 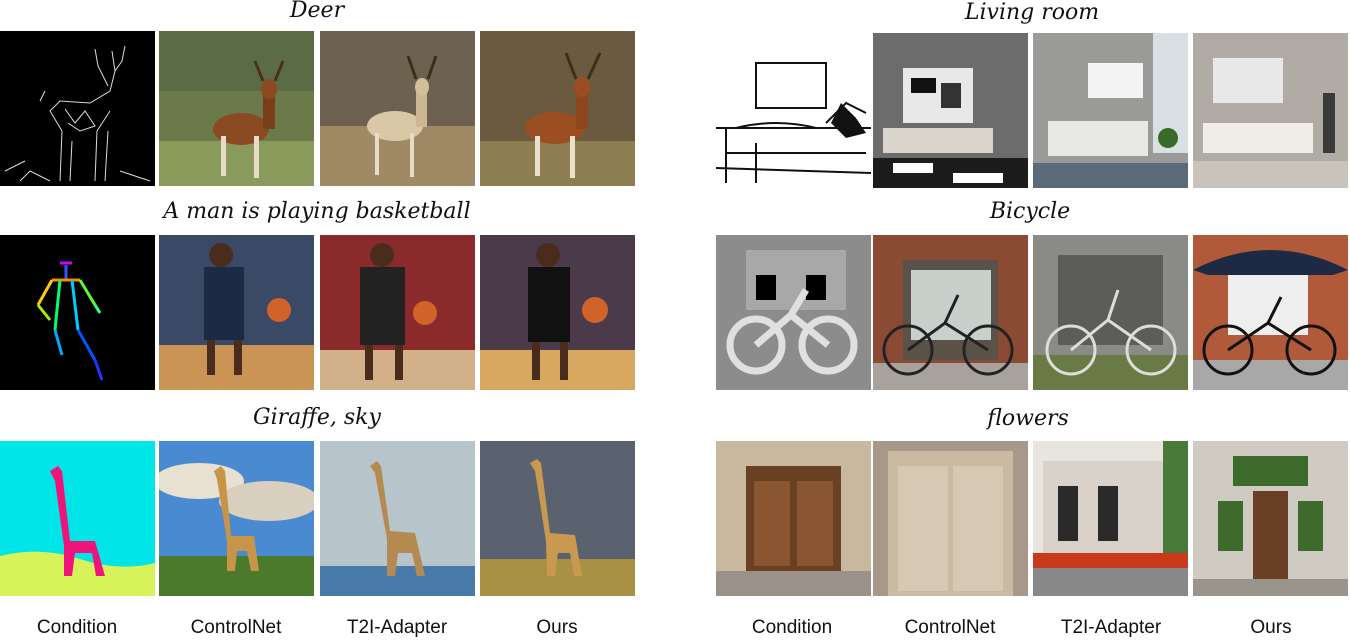 I want to click on row-title-giraffe: Giraffe, sky, so click(x=317, y=417).